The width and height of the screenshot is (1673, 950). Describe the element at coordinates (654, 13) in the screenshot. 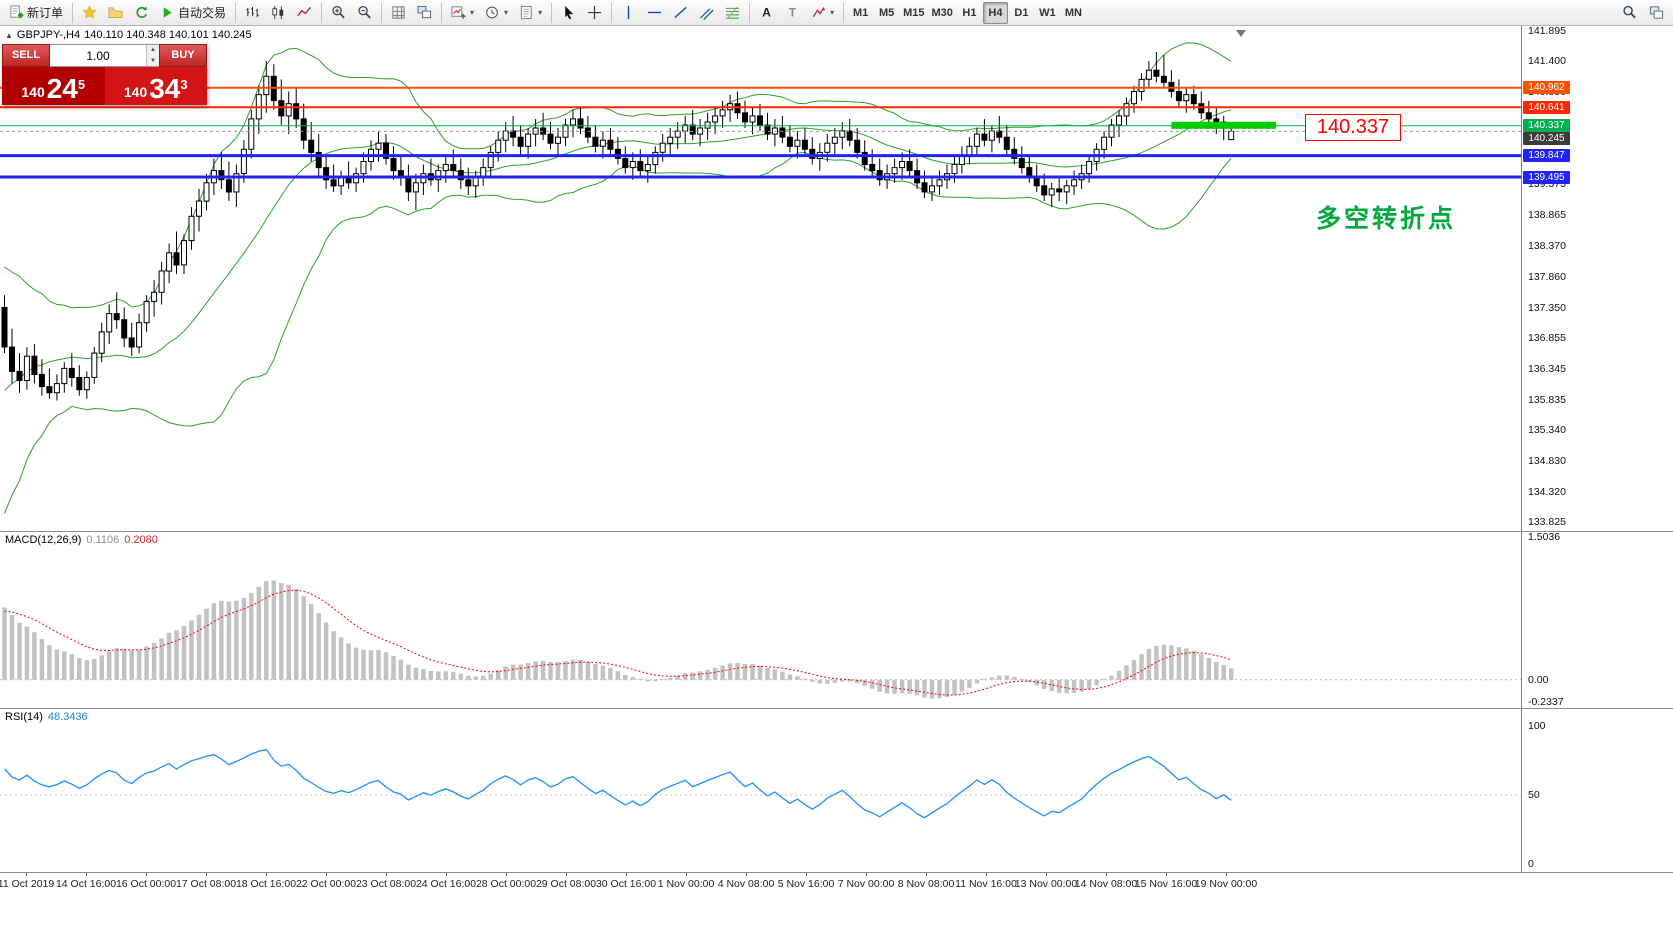

I see `horizontal-line-button` at that location.